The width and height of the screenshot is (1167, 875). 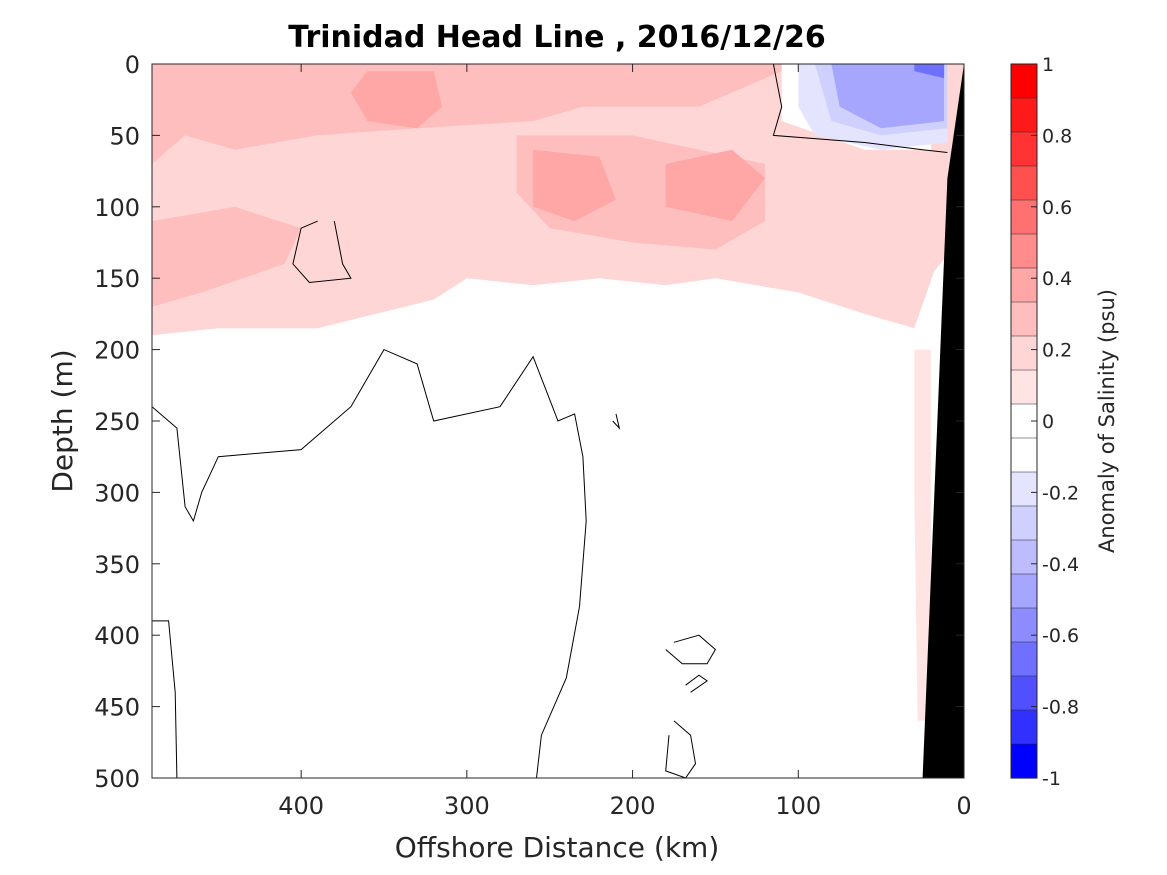 What do you see at coordinates (1060, 636) in the screenshot?
I see `colorbar-tick-label: -0.6` at bounding box center [1060, 636].